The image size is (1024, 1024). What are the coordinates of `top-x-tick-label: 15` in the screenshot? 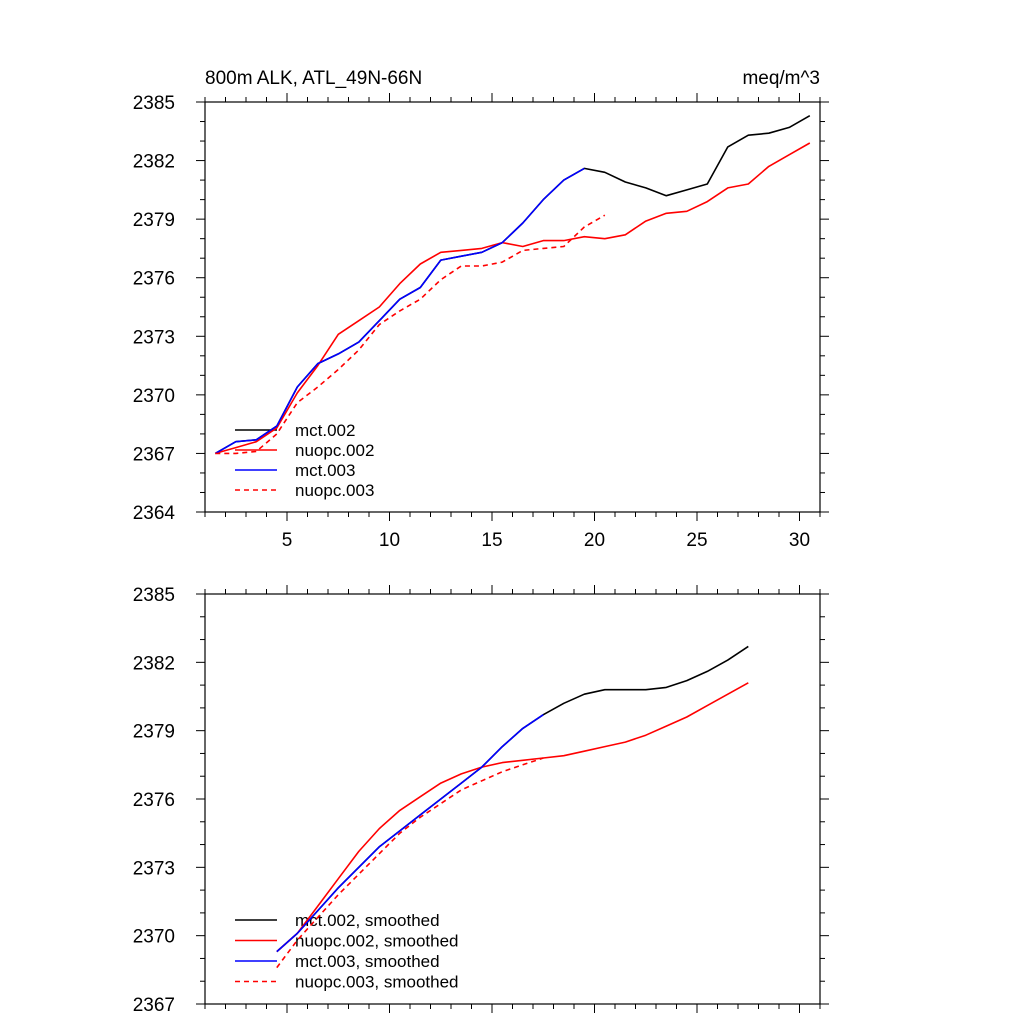 It's located at (491, 540).